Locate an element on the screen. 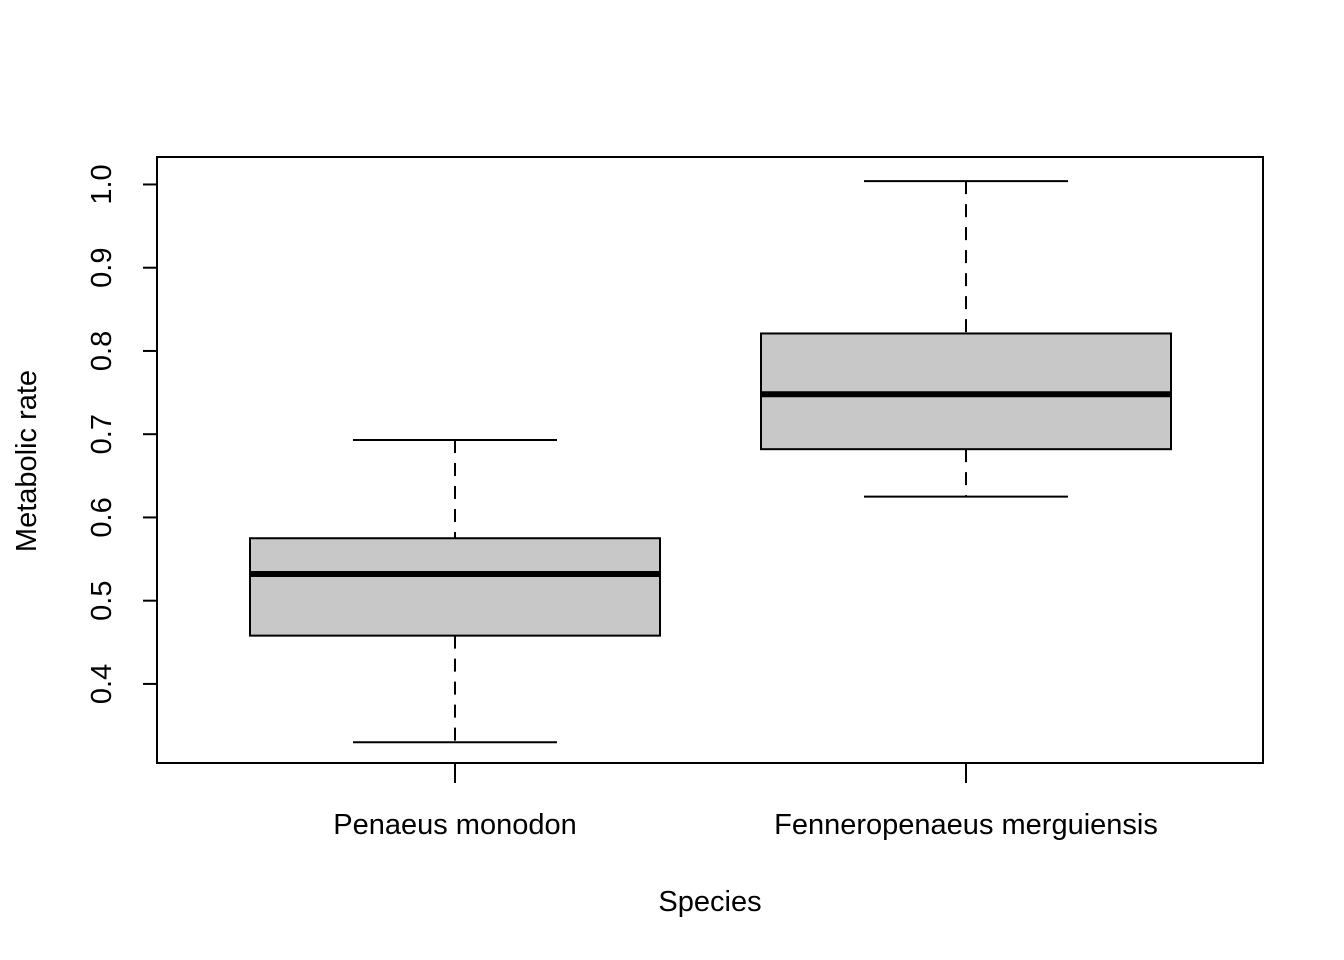 The height and width of the screenshot is (960, 1344). y-tick-label: 1.0 is located at coordinates (102, 184).